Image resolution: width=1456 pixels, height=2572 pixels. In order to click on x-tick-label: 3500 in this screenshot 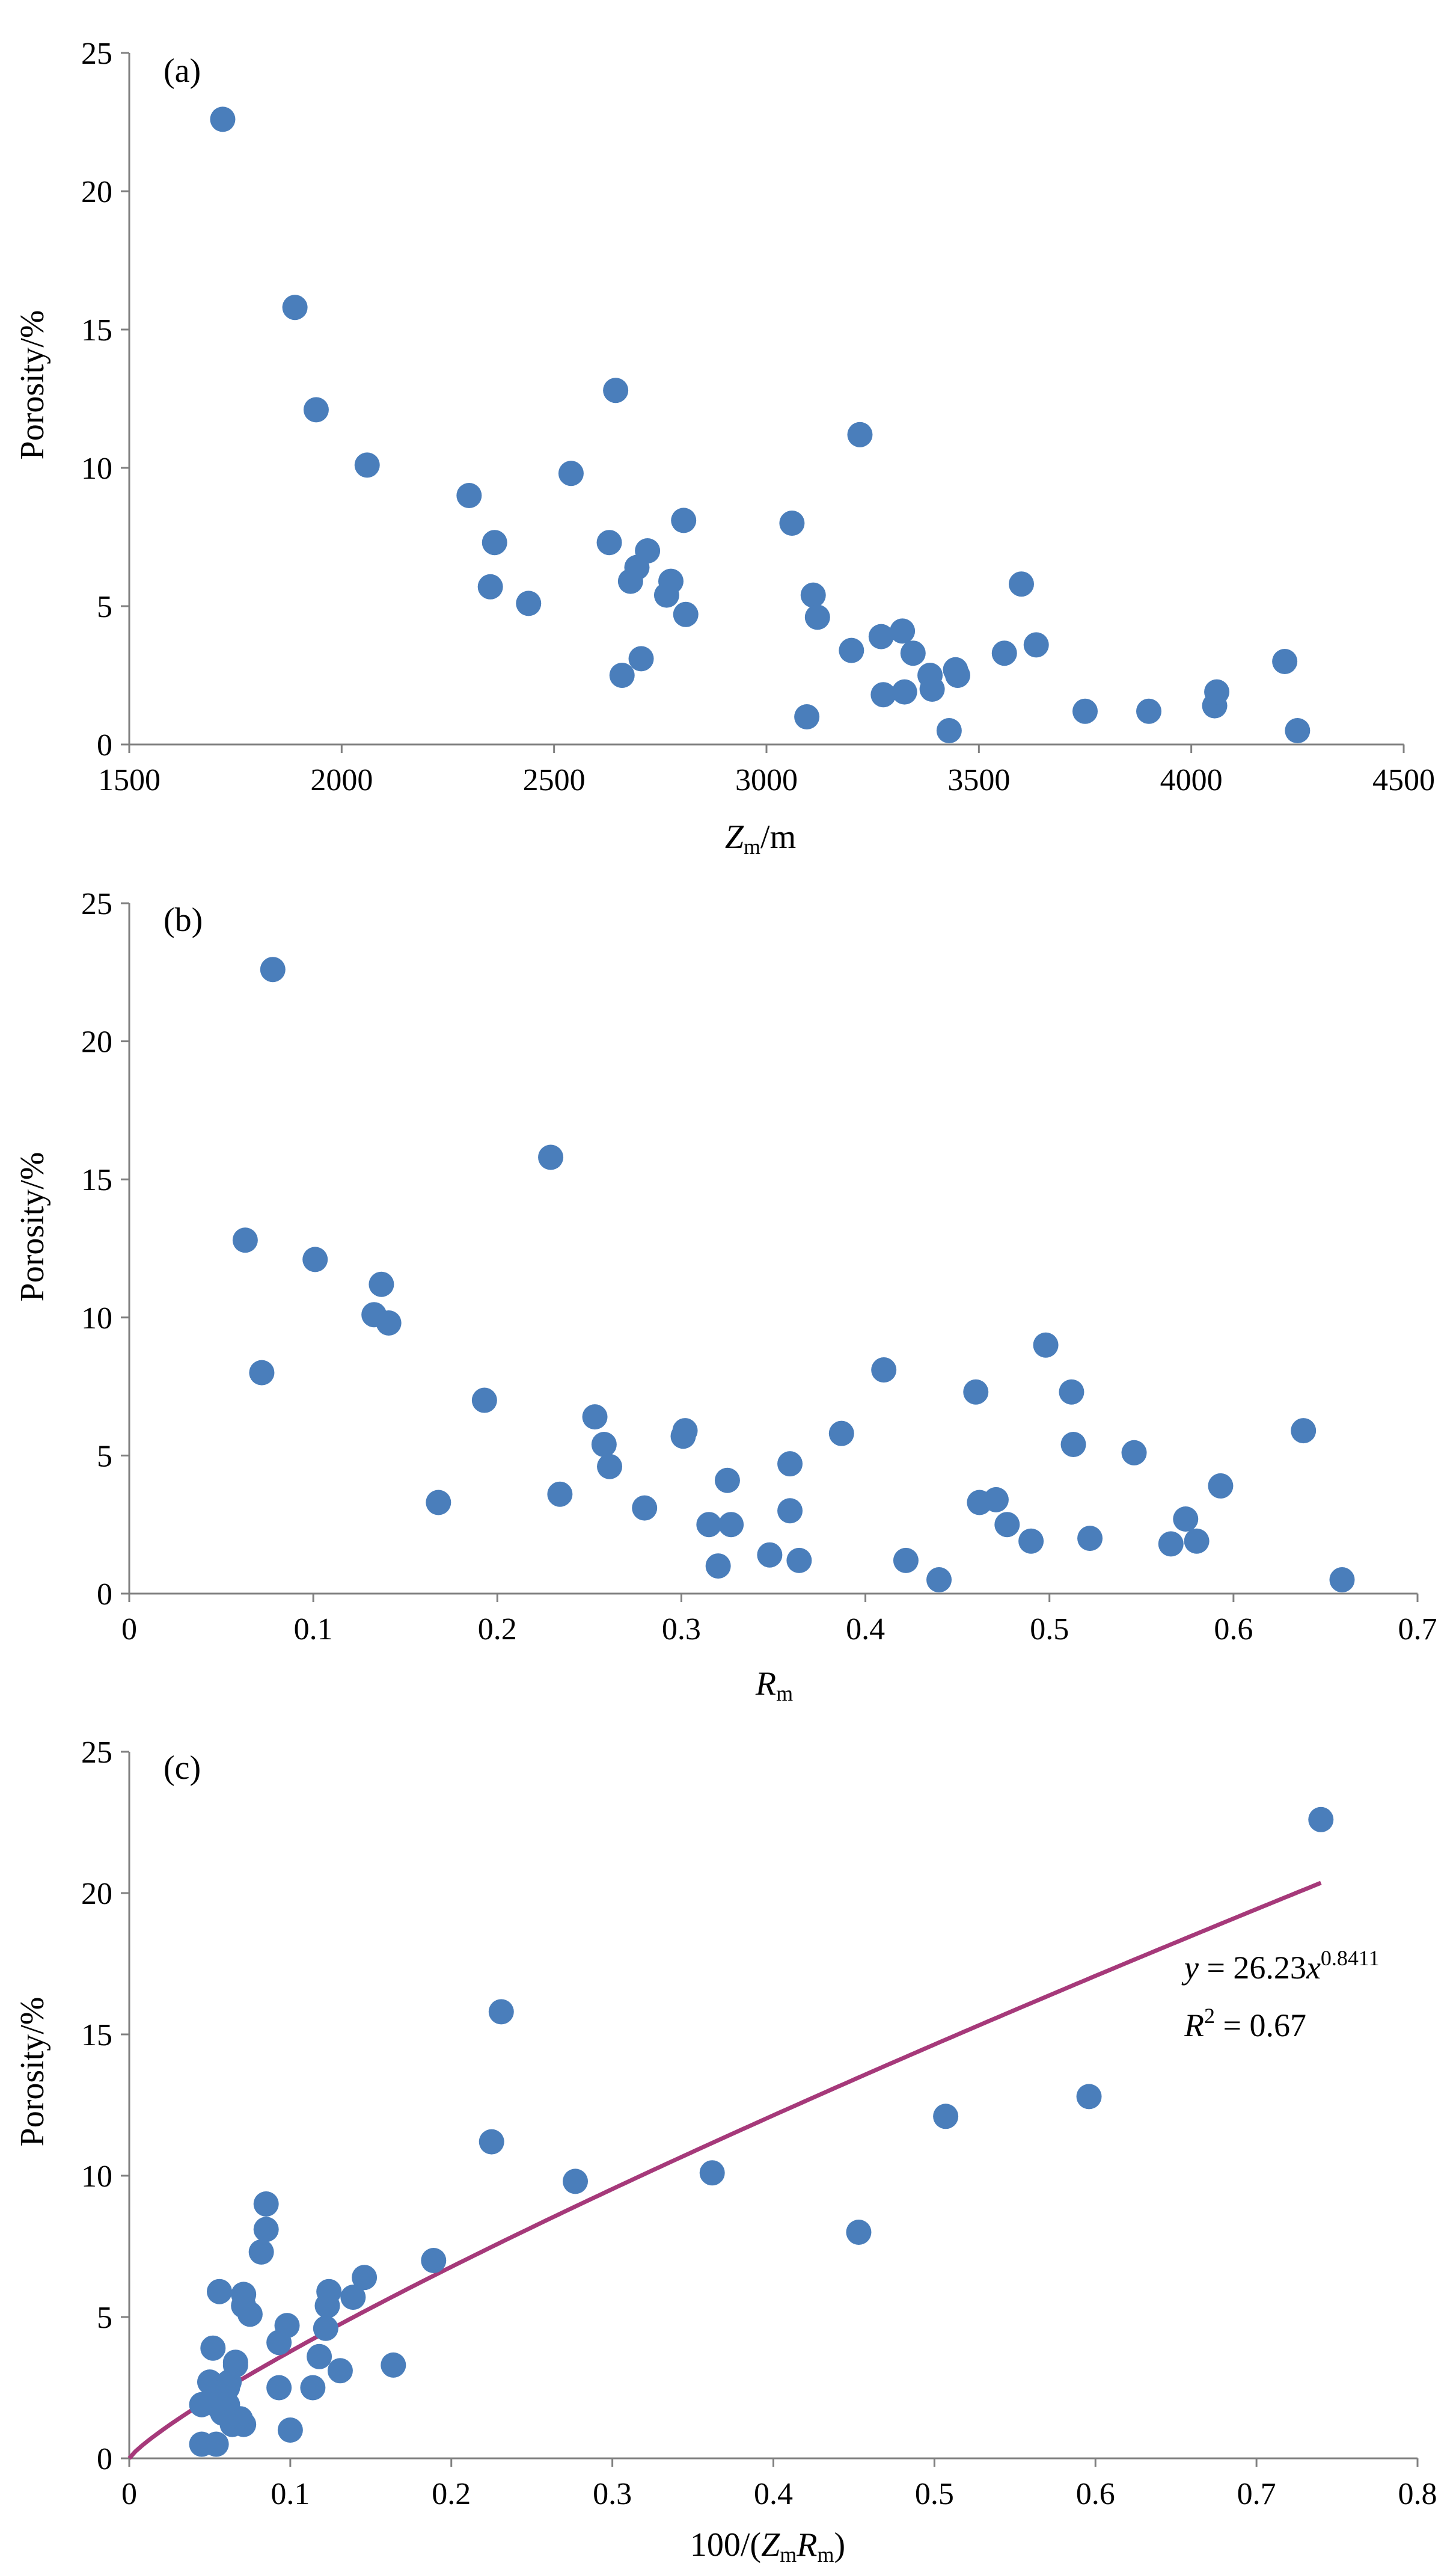, I will do `click(979, 780)`.